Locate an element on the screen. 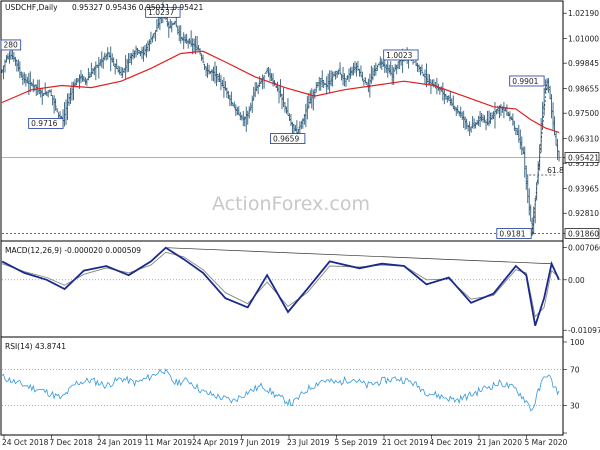 Image resolution: width=600 pixels, height=450 pixels. ohlc-label: 0.95327 0.95436 0.95021 0.95421 is located at coordinates (137, 7).